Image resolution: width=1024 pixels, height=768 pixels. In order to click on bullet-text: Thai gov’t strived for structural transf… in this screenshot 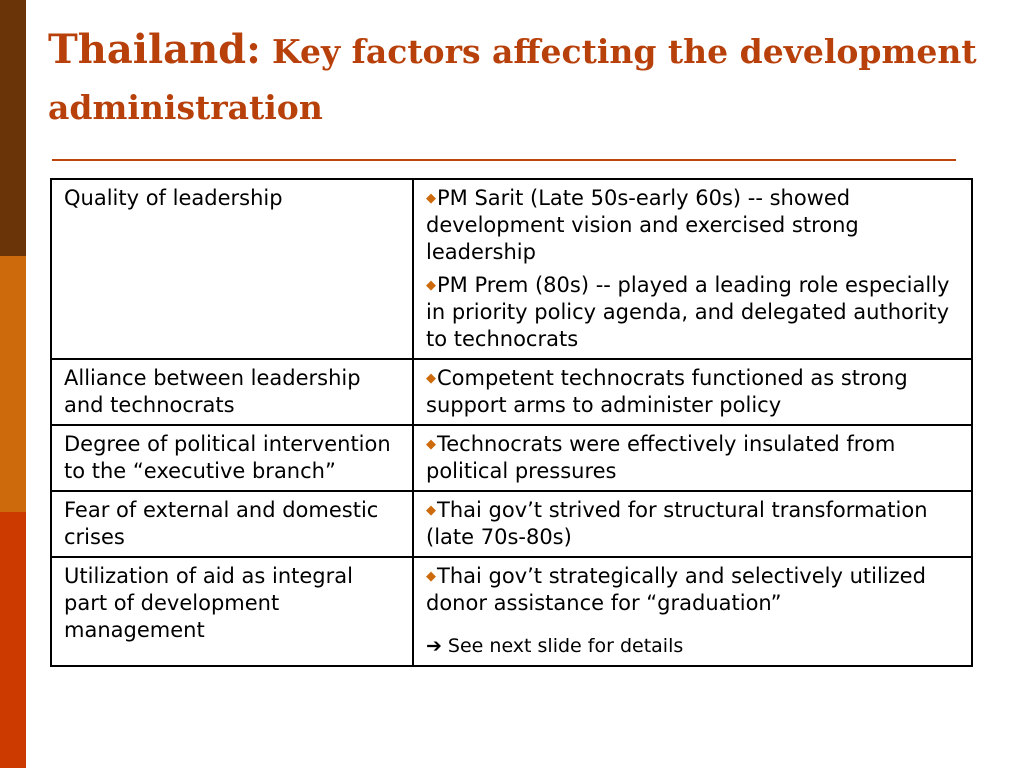, I will do `click(677, 523)`.